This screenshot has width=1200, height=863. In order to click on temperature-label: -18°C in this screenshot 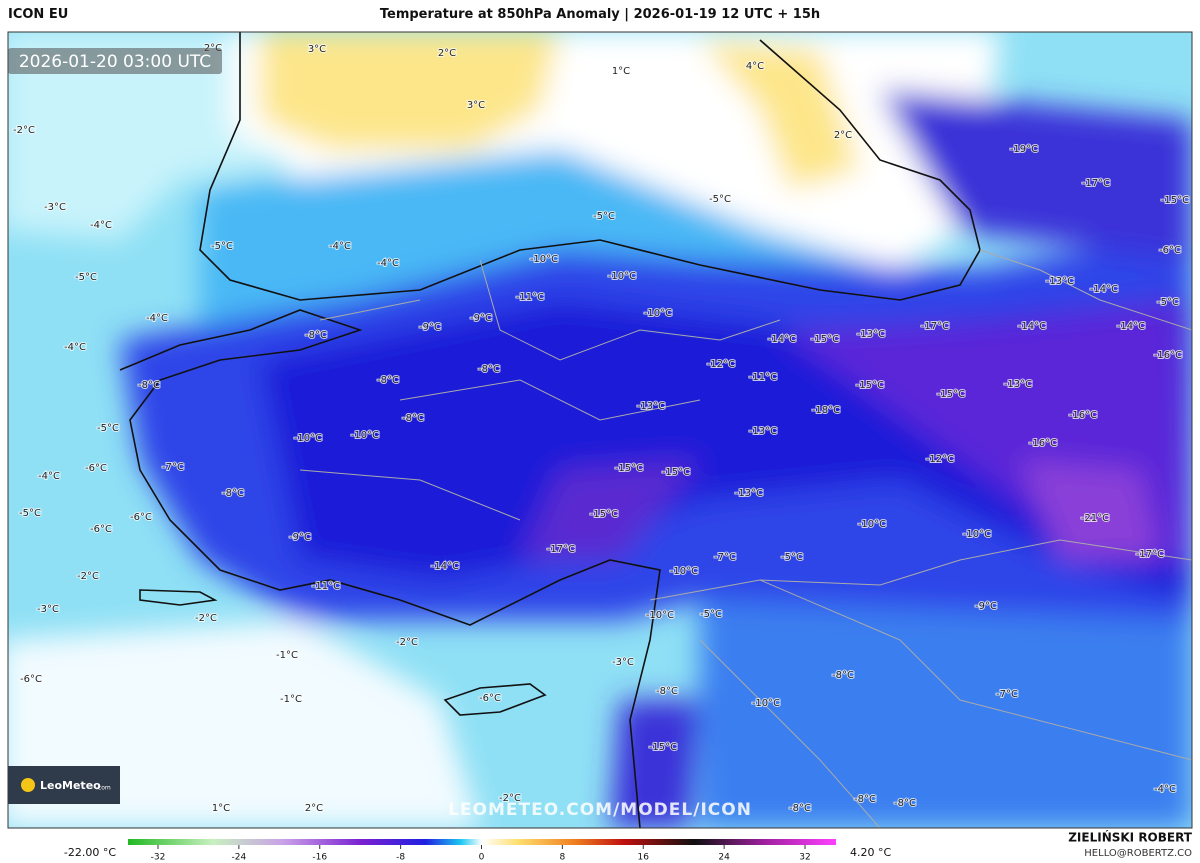, I will do `click(826, 410)`.